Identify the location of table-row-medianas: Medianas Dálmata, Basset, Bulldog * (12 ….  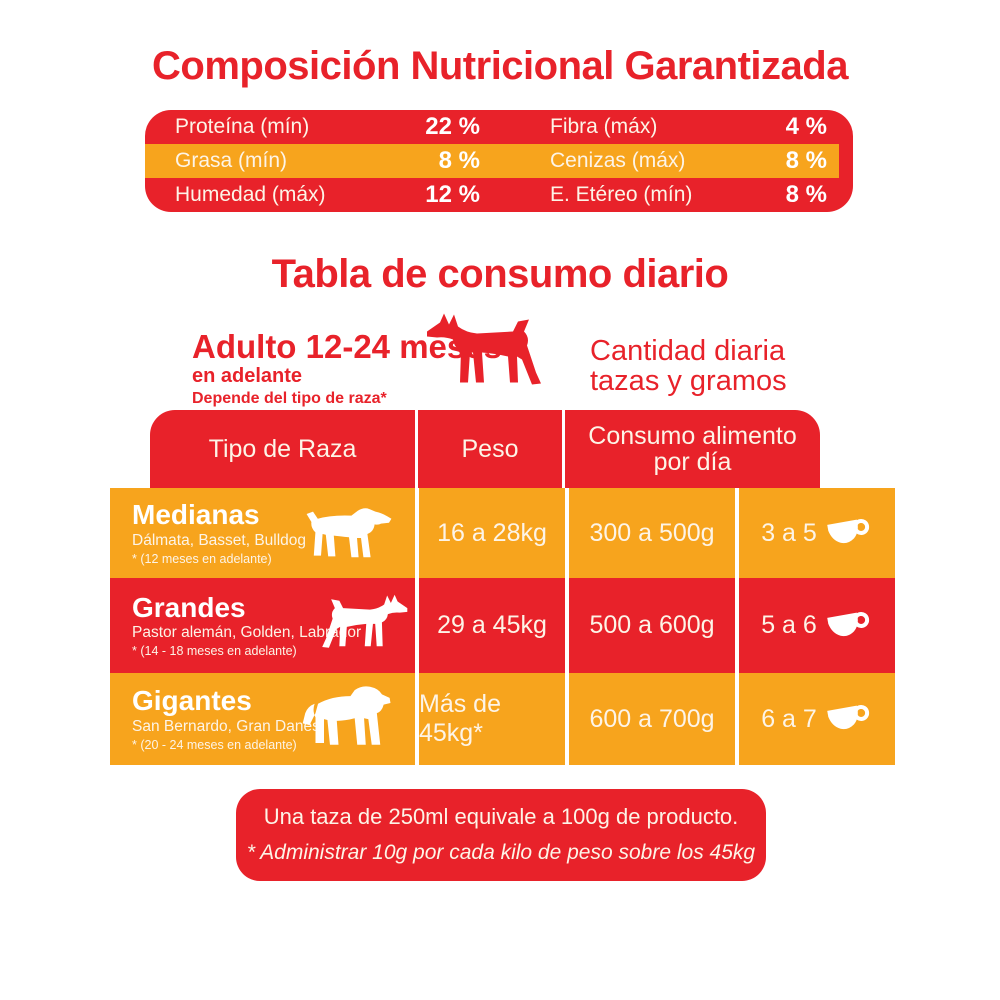
(502, 533).